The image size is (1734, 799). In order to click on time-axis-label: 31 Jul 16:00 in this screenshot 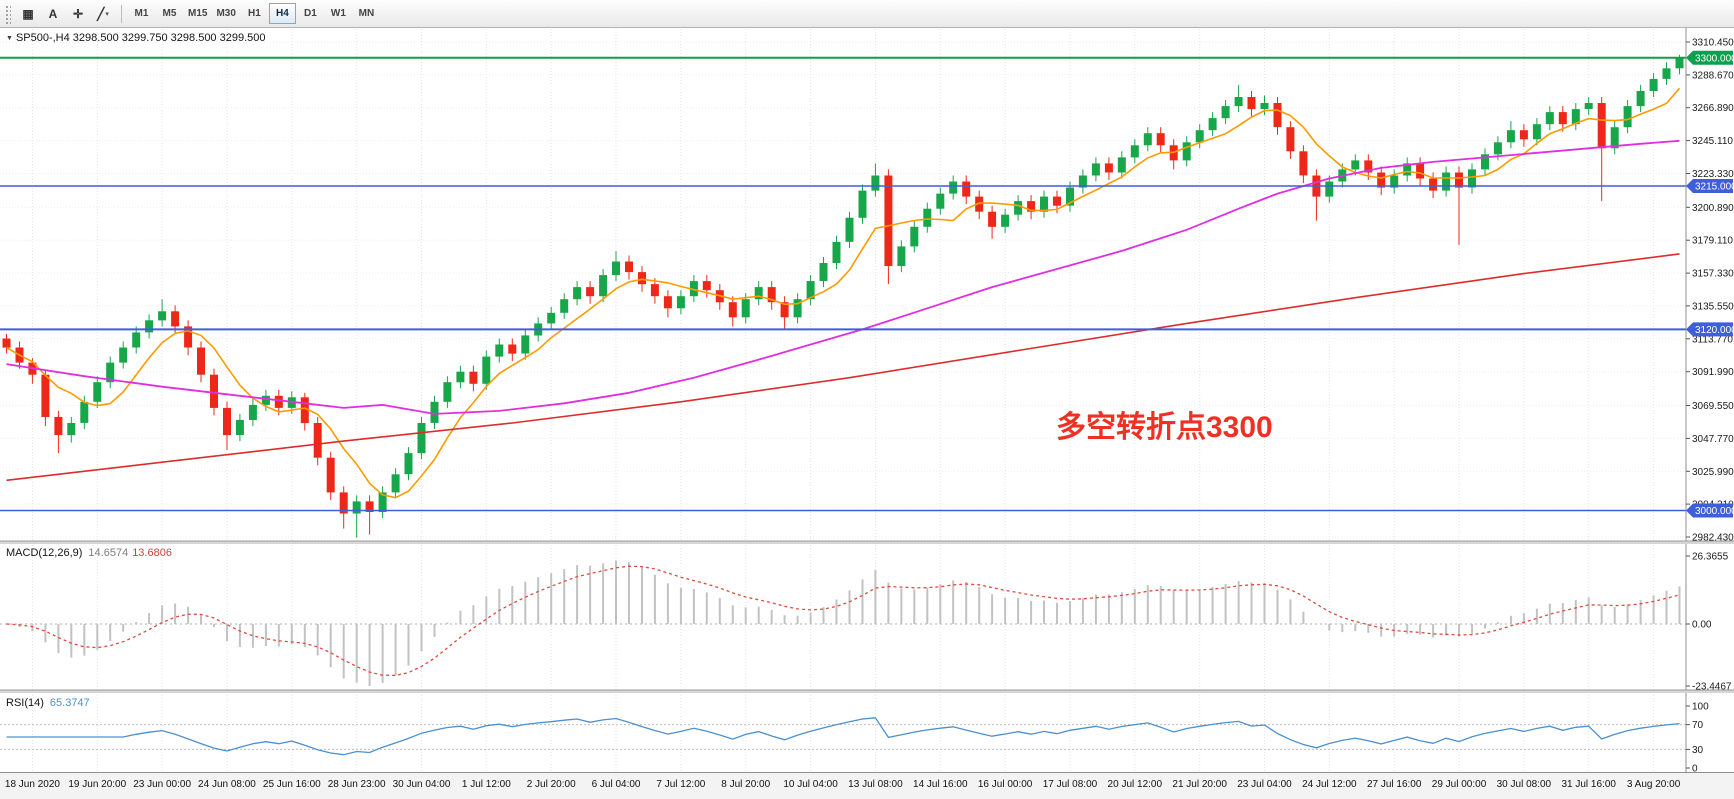, I will do `click(1588, 784)`.